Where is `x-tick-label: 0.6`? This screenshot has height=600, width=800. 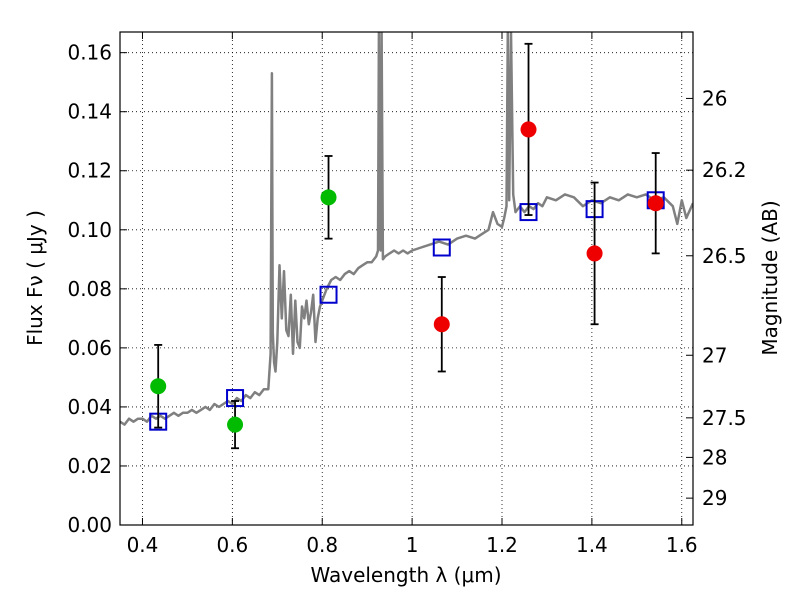
x-tick-label: 0.6 is located at coordinates (232, 545).